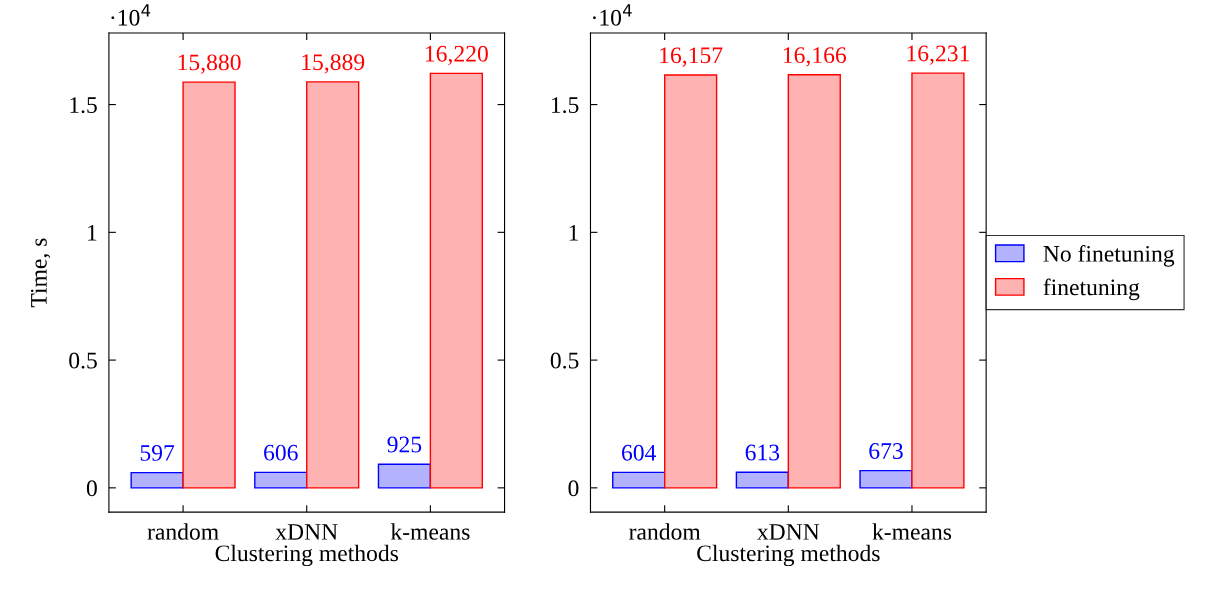 This screenshot has height=590, width=1210. What do you see at coordinates (456, 55) in the screenshot?
I see `annotation: 16,220` at bounding box center [456, 55].